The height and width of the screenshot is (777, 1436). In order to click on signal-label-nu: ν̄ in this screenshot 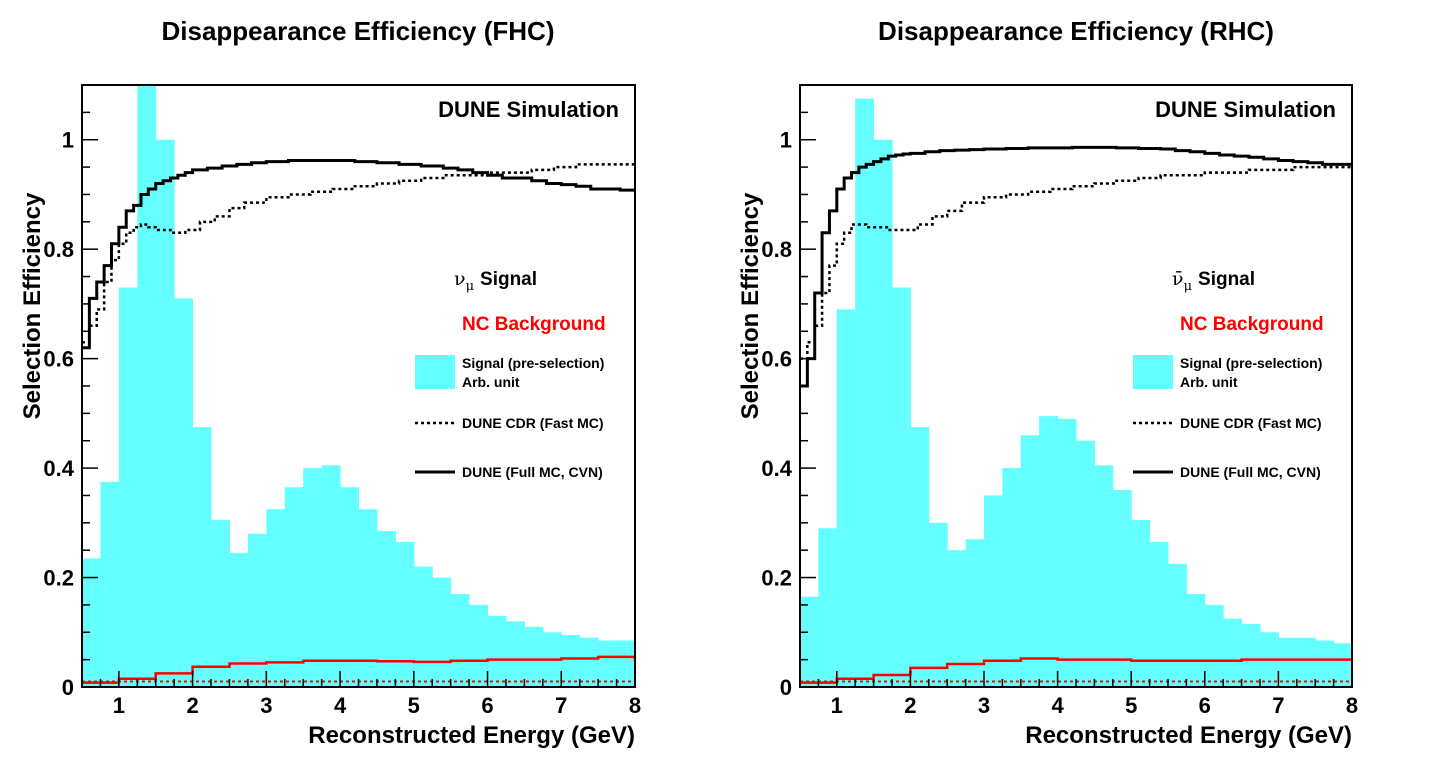, I will do `click(1178, 279)`.